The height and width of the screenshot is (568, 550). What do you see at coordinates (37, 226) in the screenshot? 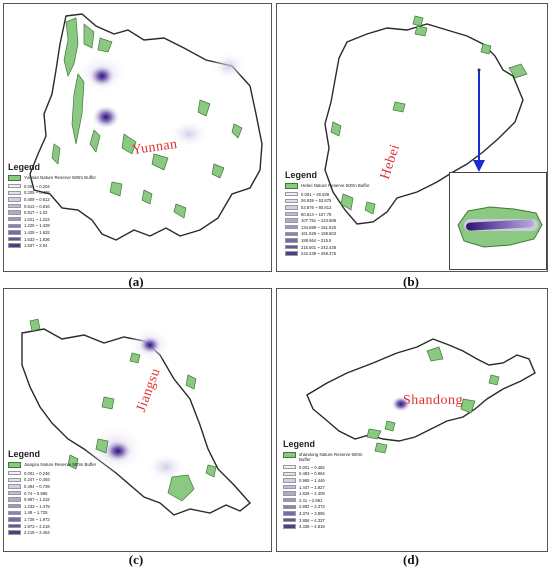
I see `legend-class-label: 1.225 ~ 1.428` at bounding box center [37, 226].